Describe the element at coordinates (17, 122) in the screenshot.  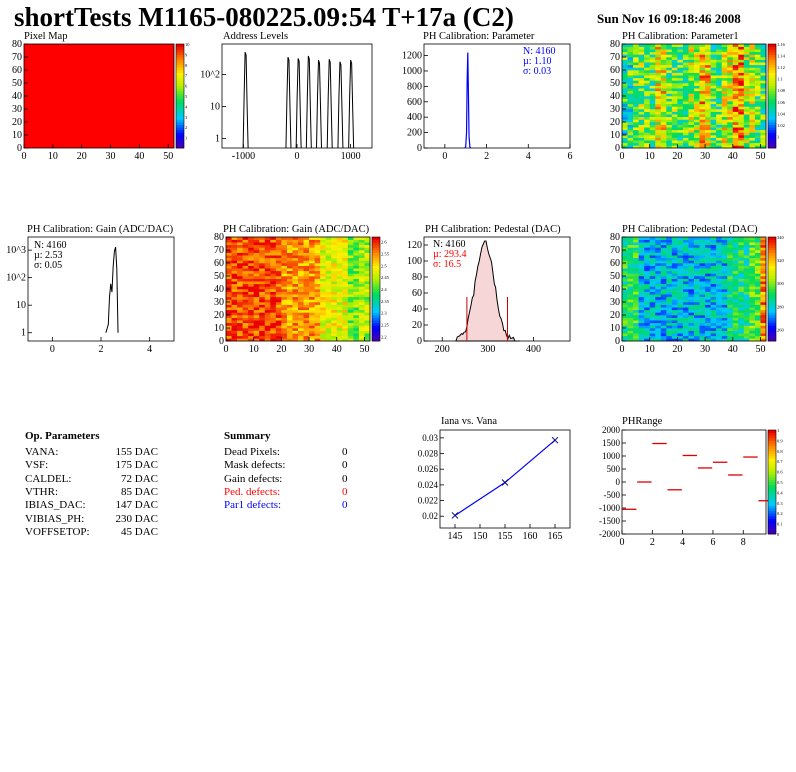
I see `y-tick-label: 20` at that location.